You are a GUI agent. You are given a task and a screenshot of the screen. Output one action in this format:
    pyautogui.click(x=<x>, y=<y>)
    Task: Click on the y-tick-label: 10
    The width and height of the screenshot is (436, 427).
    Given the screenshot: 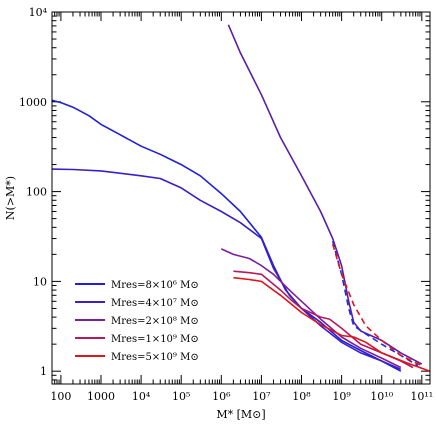 What is the action you would take?
    pyautogui.click(x=40, y=281)
    